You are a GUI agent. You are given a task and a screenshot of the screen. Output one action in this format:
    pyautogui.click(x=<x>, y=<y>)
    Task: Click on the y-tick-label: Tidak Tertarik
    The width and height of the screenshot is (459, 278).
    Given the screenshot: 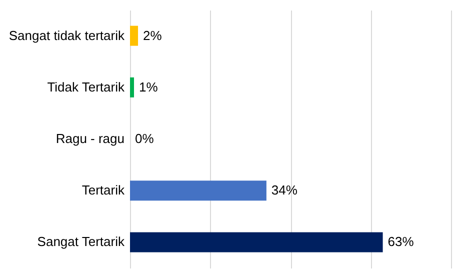 What is the action you would take?
    pyautogui.click(x=86, y=86)
    